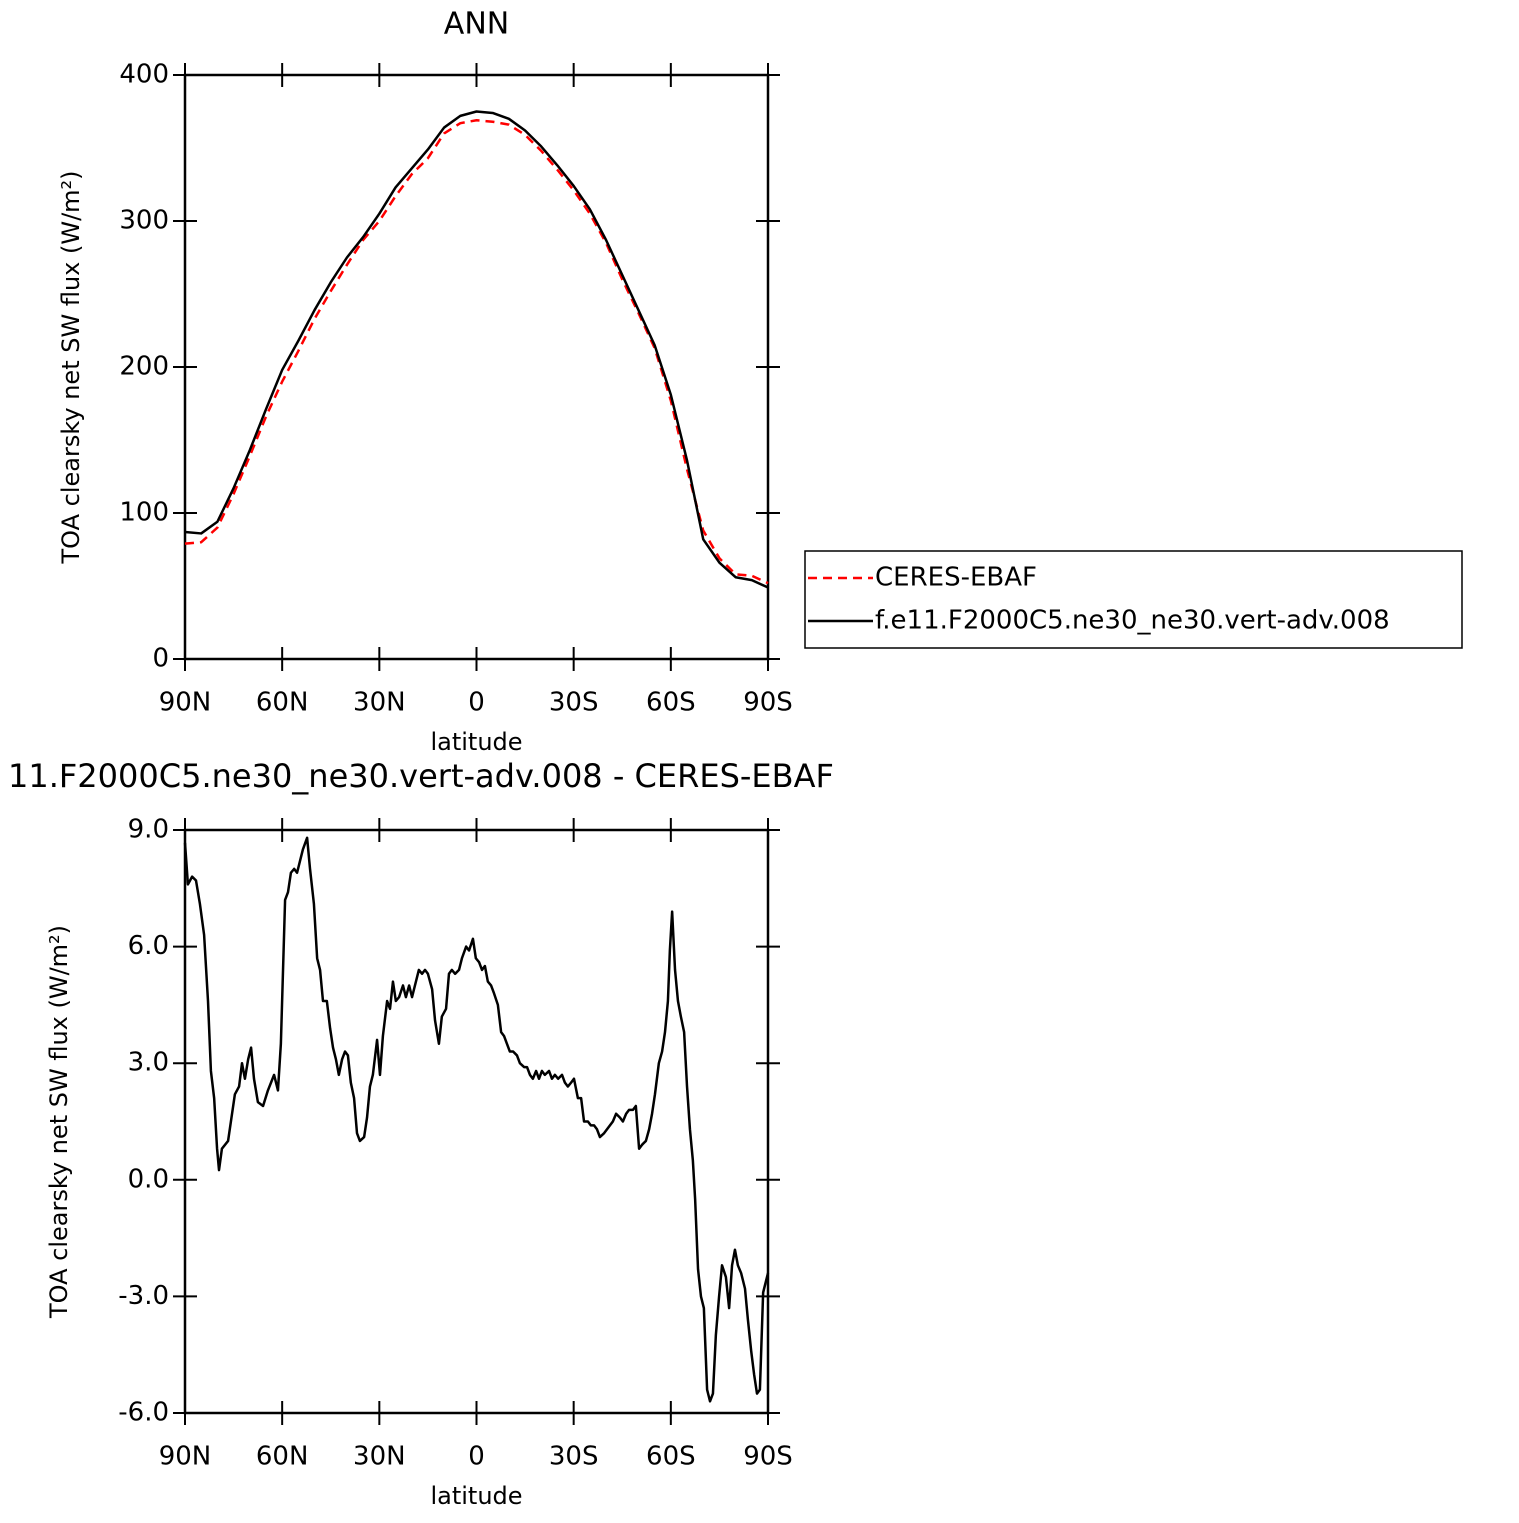 Image resolution: width=1519 pixels, height=1523 pixels. I want to click on y-tick-label: 3.0, so click(148, 1063).